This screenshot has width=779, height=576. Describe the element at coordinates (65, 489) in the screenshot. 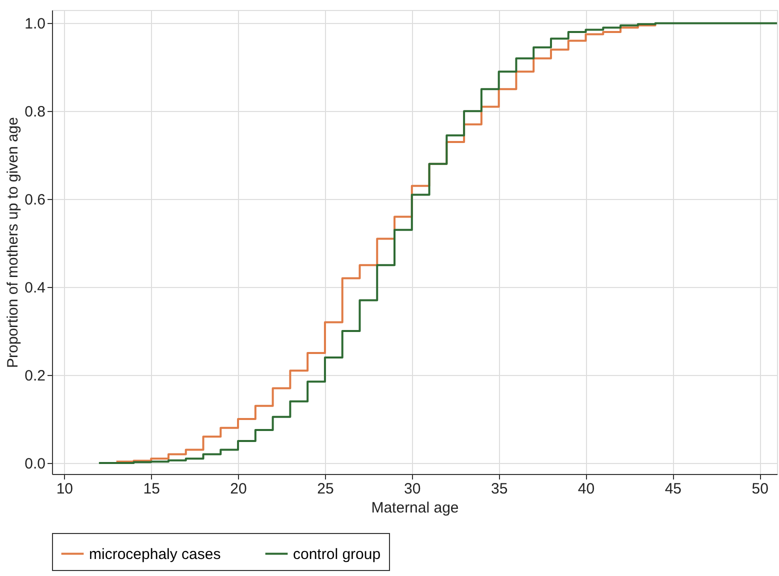

I see `x-tick-label: 10` at that location.